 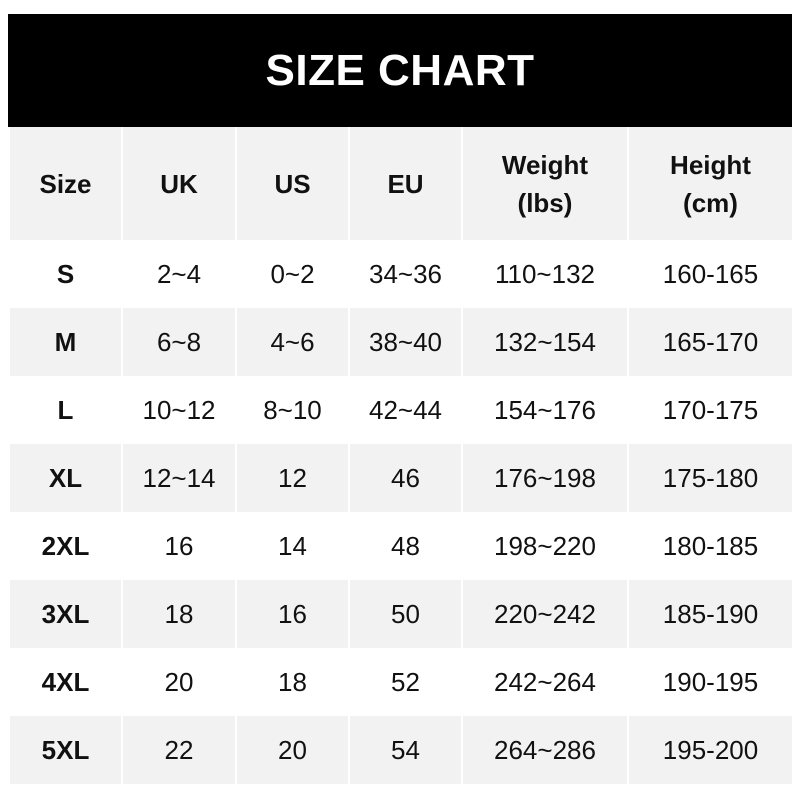 I want to click on value-cell: 175-180, so click(x=710, y=478).